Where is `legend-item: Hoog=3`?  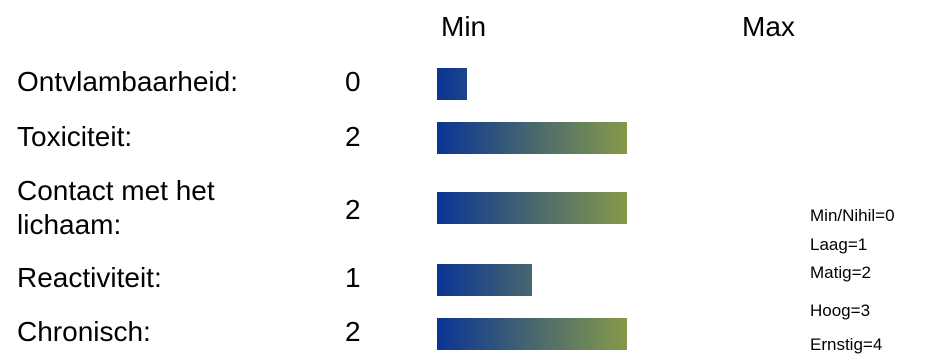
legend-item: Hoog=3 is located at coordinates (840, 310).